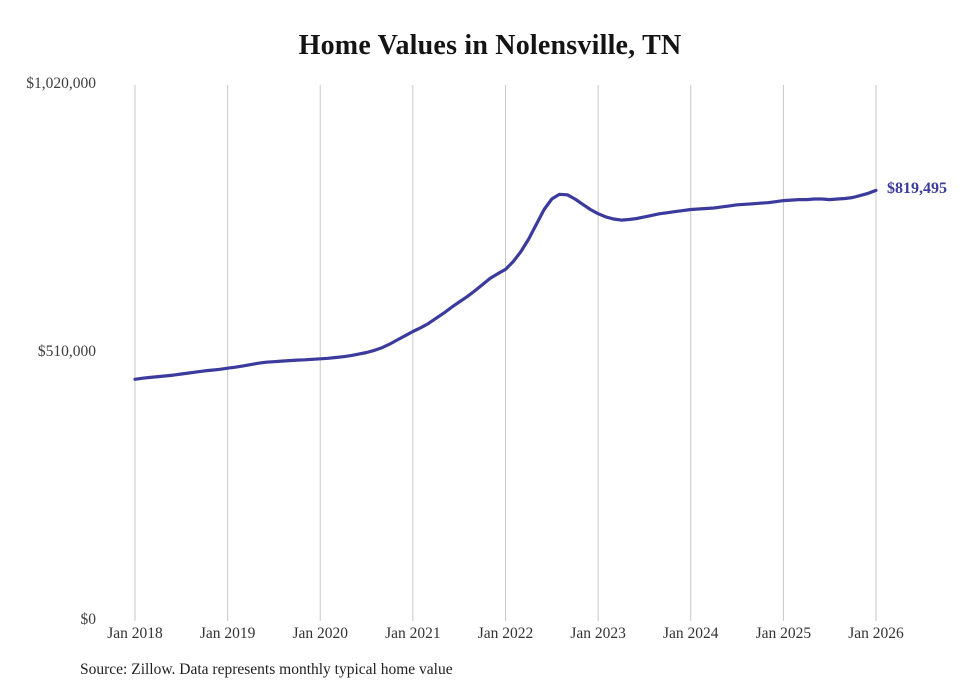 The image size is (980, 699). I want to click on x-axis-label: Jan 2019, so click(227, 633).